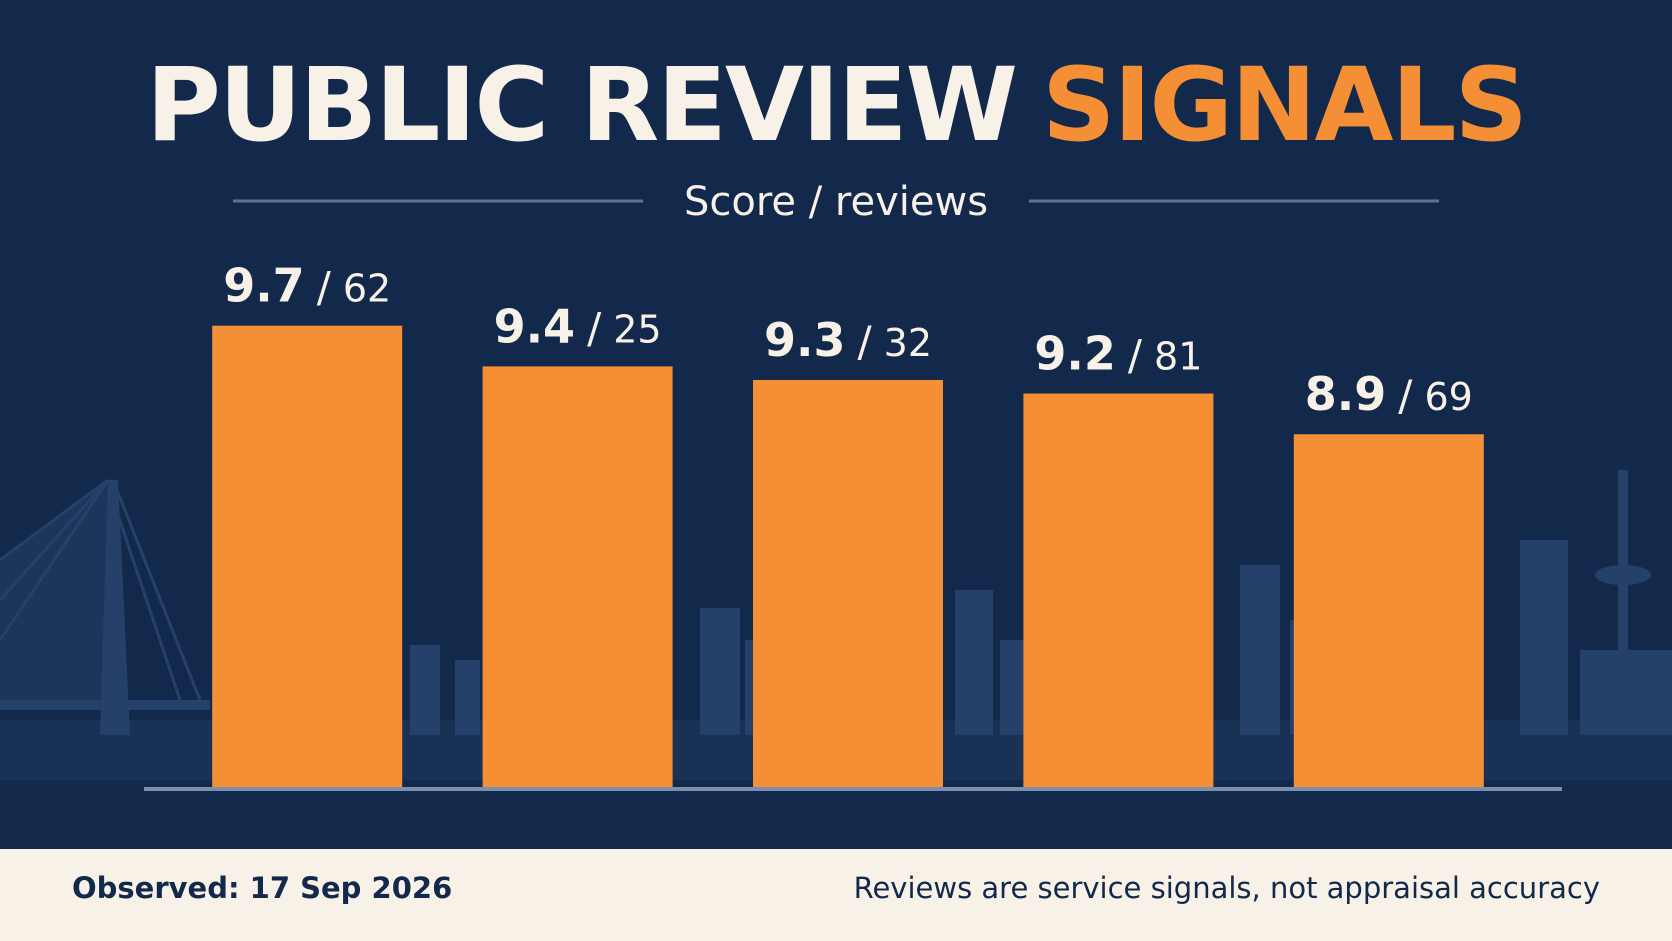 The height and width of the screenshot is (941, 1672). I want to click on value-label: 9.2/81, so click(1118, 354).